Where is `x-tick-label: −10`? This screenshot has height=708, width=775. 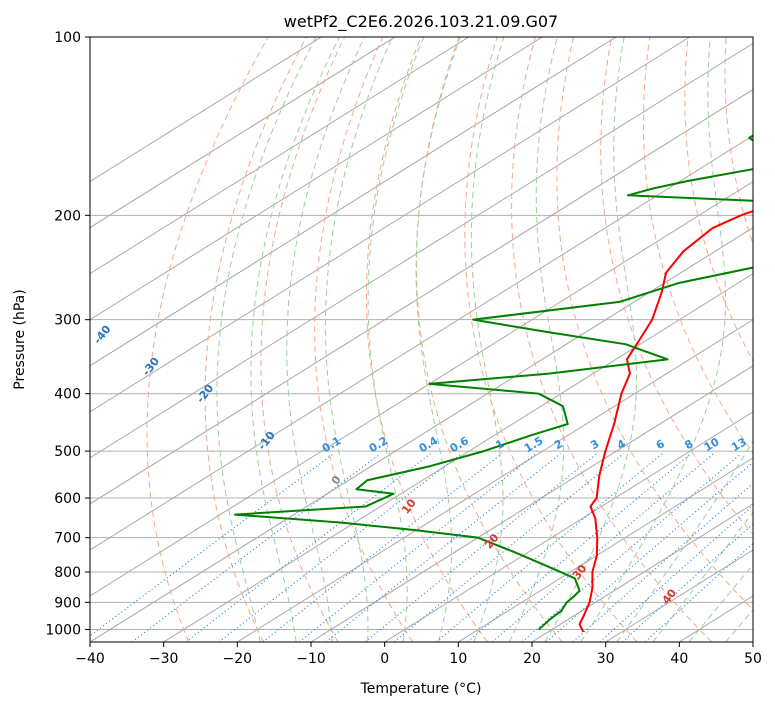
x-tick-label: −10 is located at coordinates (311, 659).